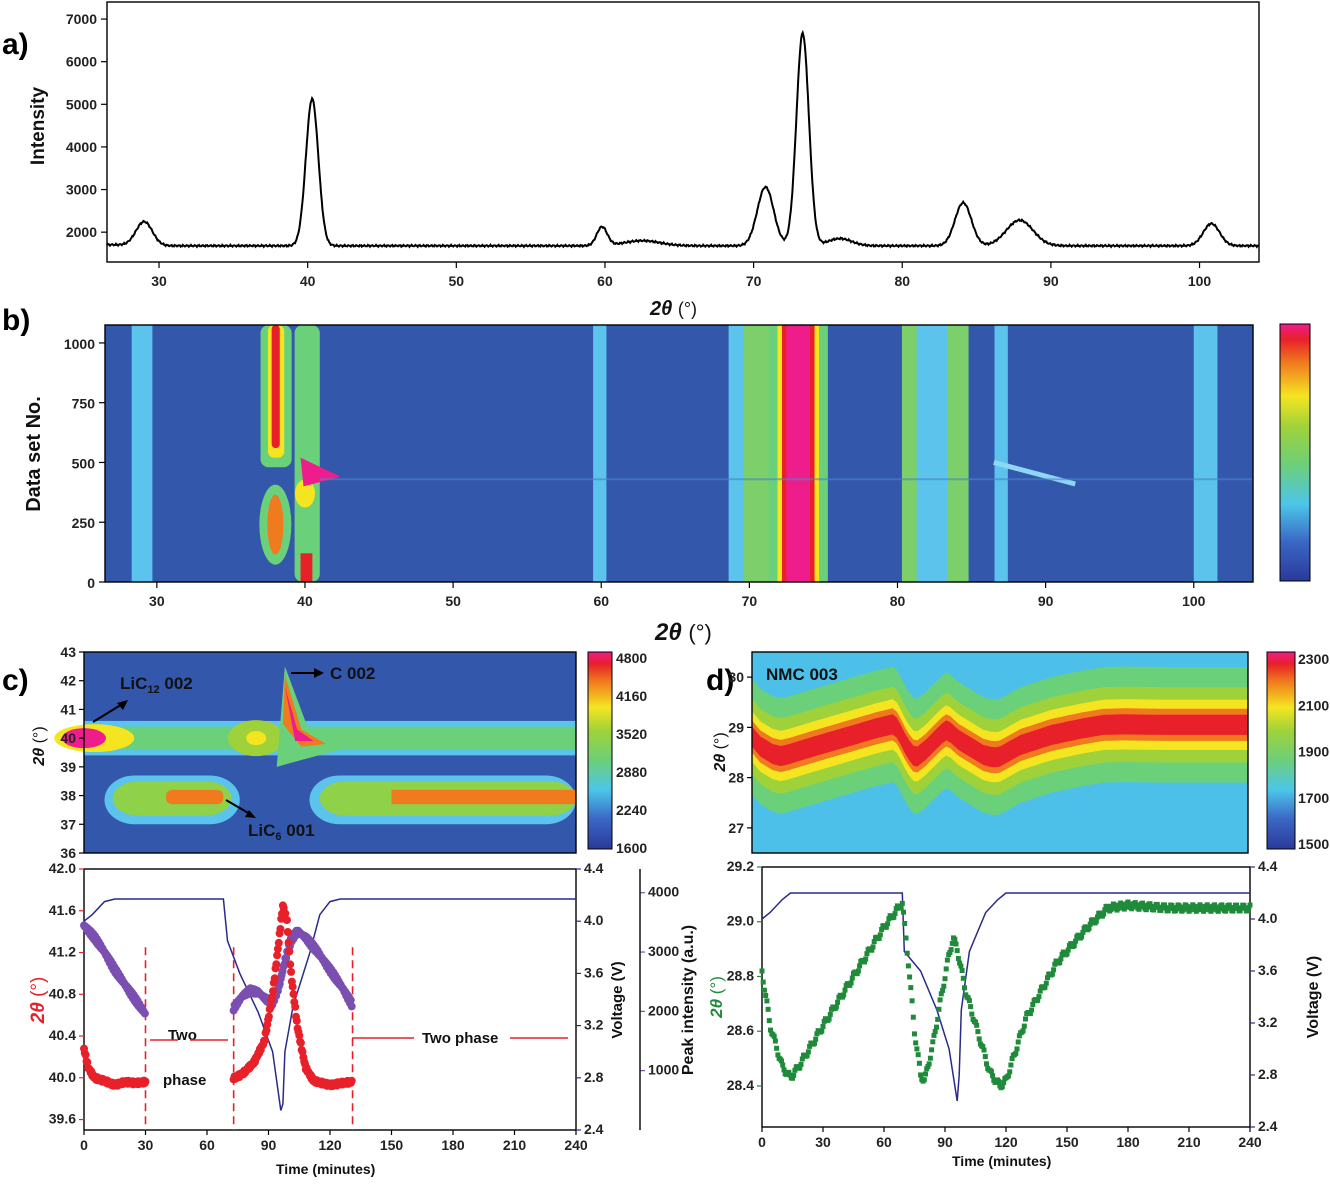  I want to click on x-tick-label: 180, so click(1128, 1142).